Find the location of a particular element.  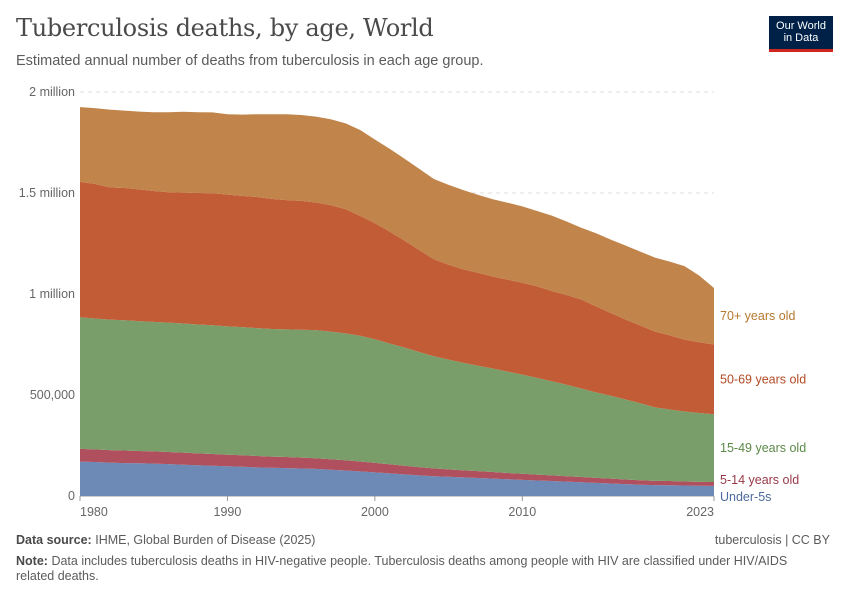

x-tick-label: 2023 is located at coordinates (700, 512).